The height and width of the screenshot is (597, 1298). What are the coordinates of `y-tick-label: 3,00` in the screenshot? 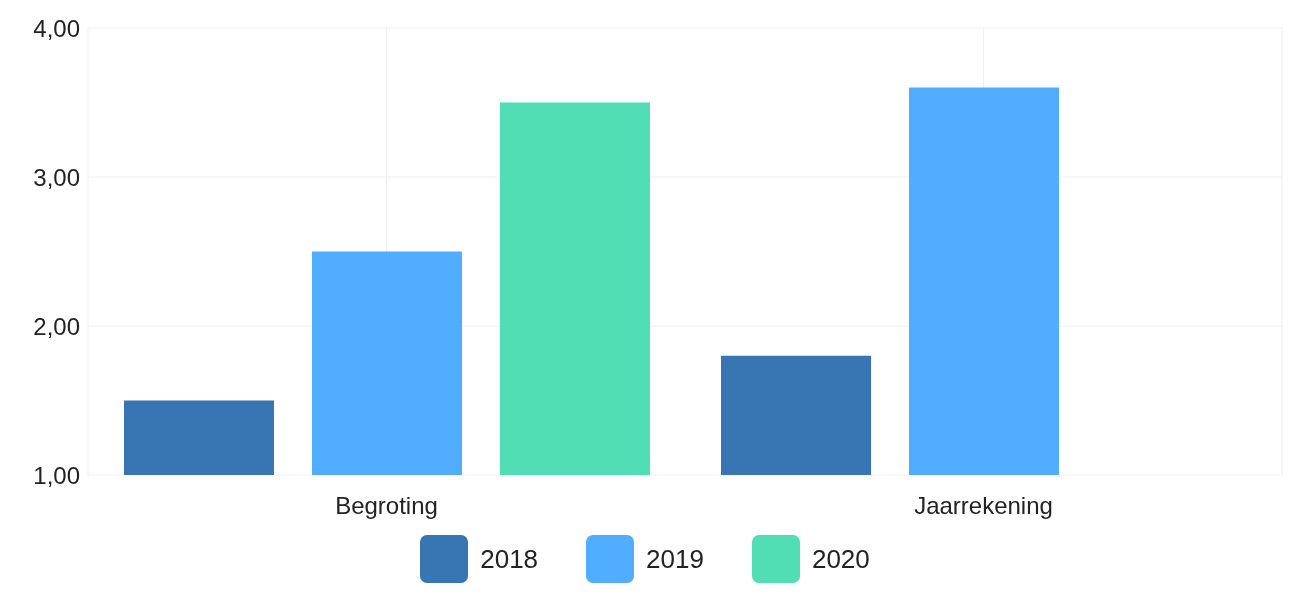 It's located at (56, 177).